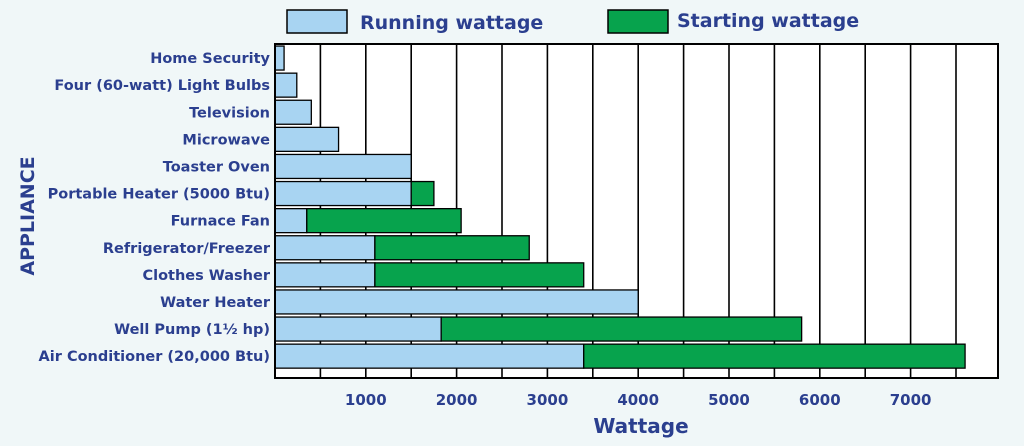 This screenshot has width=1024, height=446. What do you see at coordinates (226, 140) in the screenshot?
I see `category-label: Microwave` at bounding box center [226, 140].